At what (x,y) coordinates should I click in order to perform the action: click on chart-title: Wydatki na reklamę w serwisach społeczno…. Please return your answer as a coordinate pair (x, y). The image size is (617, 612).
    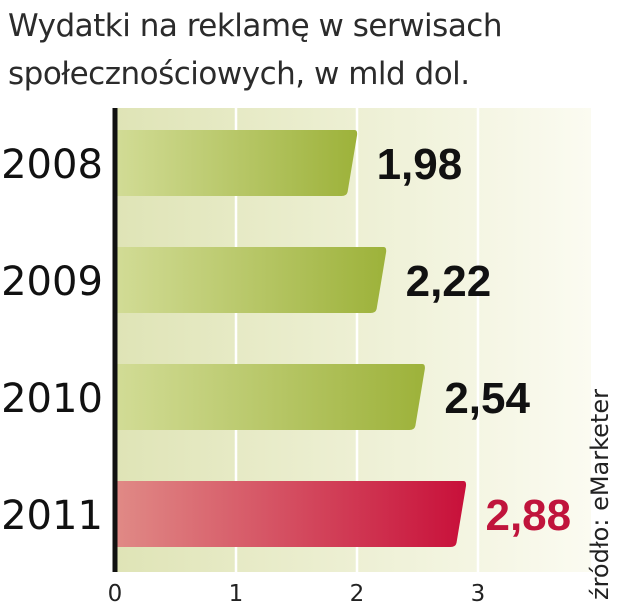
    Looking at the image, I should click on (255, 50).